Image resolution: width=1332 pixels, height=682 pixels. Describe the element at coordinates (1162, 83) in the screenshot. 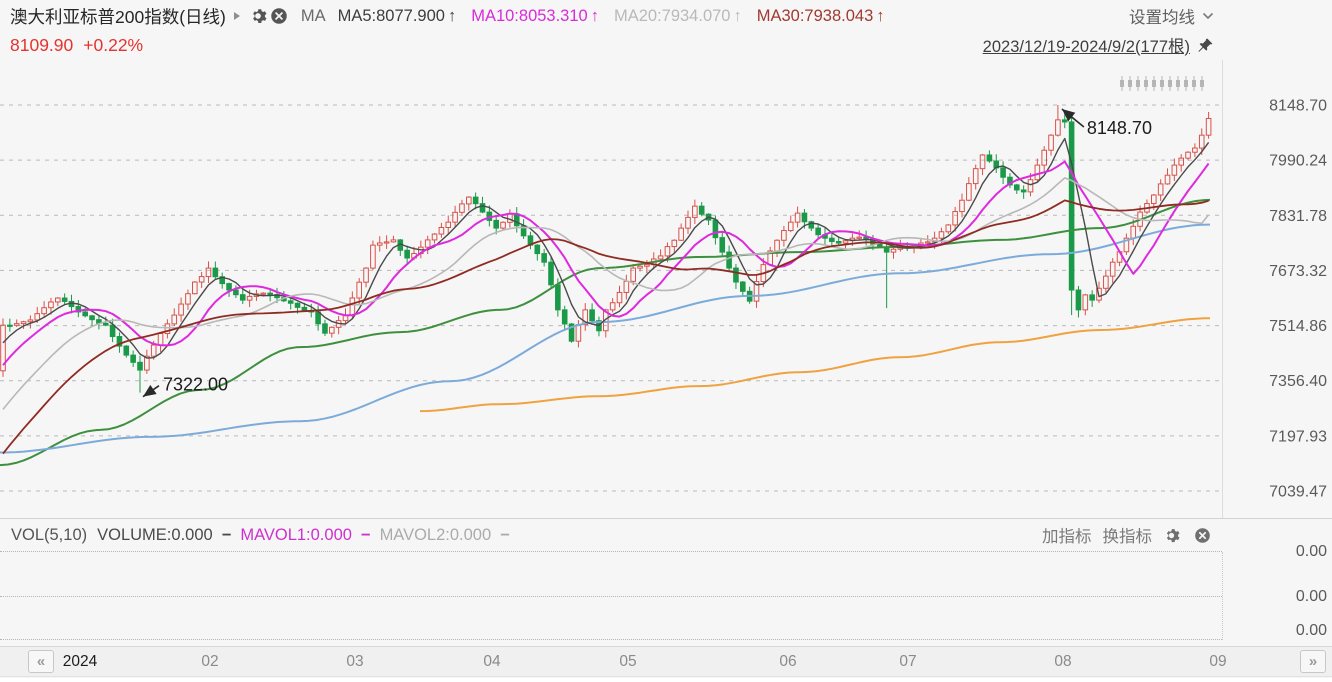

I see `candle-density-icon` at that location.